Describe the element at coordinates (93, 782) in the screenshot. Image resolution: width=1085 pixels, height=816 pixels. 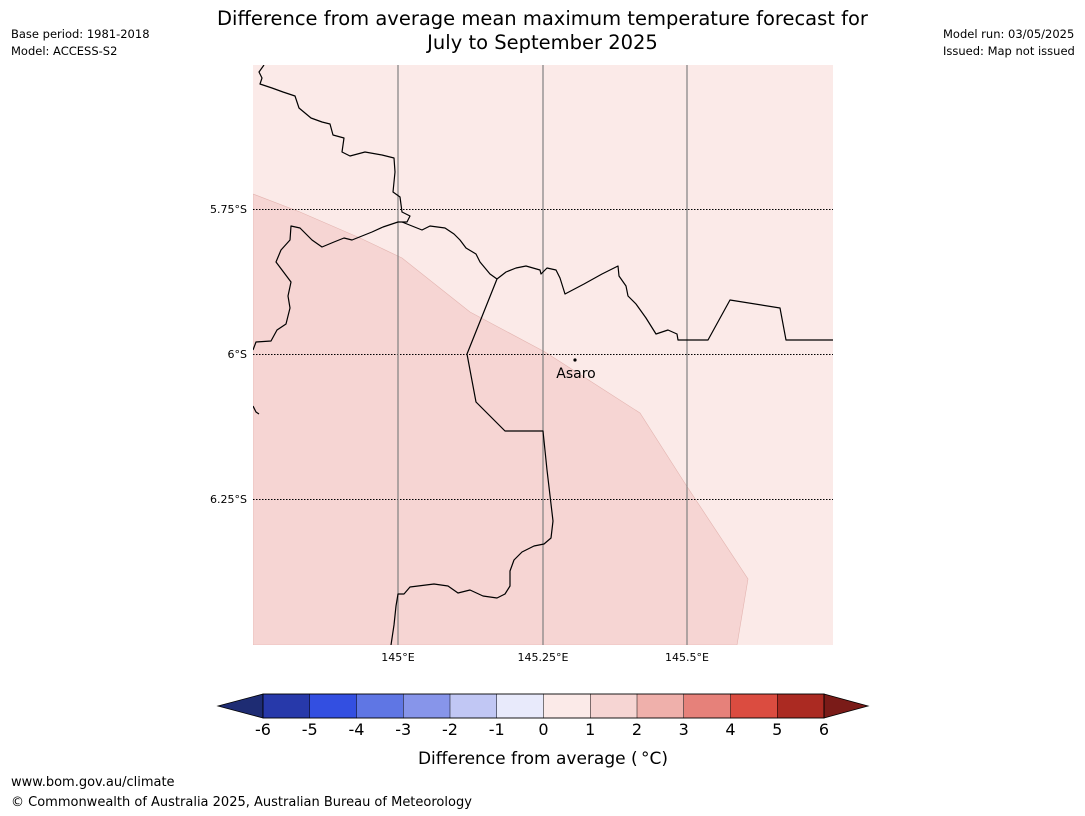
I see `footer-url: www.bom.gov.au/climate` at that location.